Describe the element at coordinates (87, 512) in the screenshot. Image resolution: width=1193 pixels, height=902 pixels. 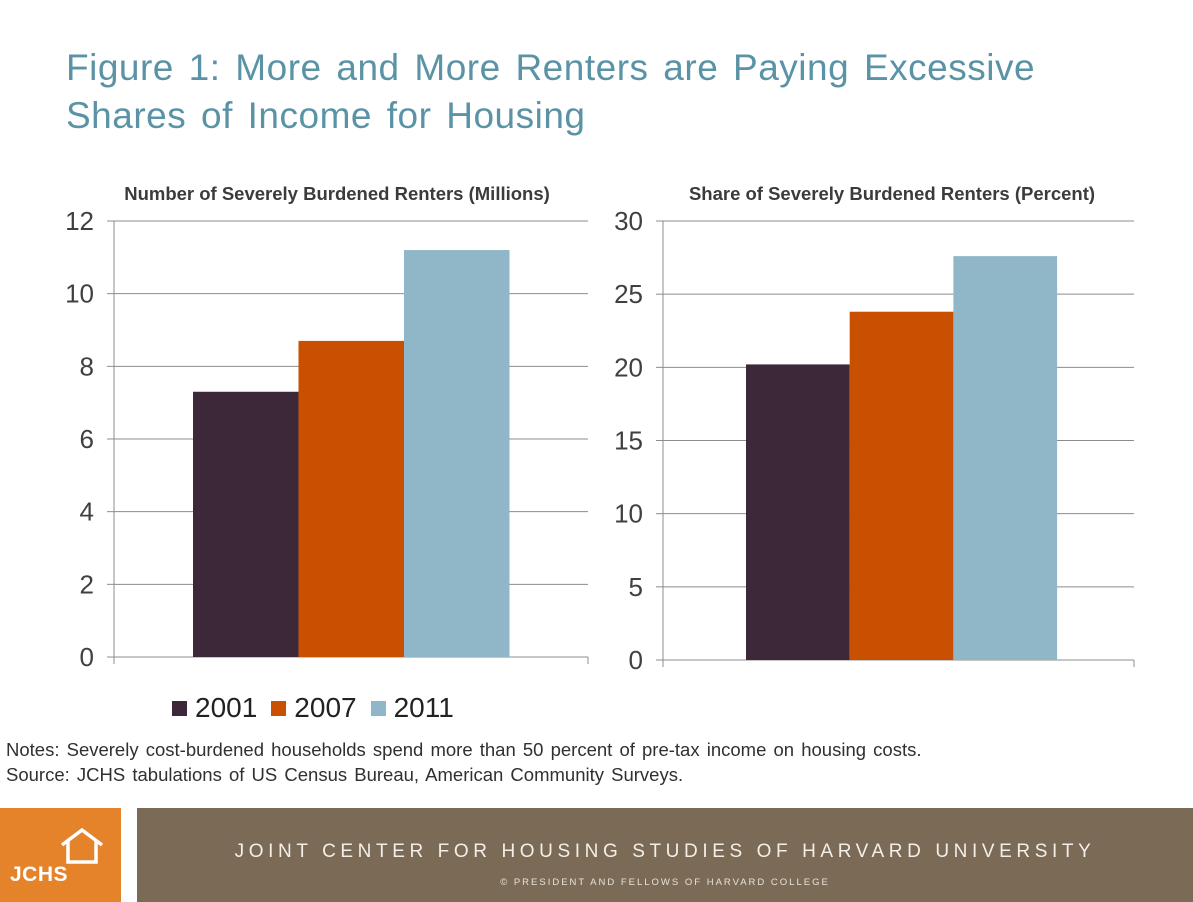
I see `chart-1-y-tick-label: 4` at that location.